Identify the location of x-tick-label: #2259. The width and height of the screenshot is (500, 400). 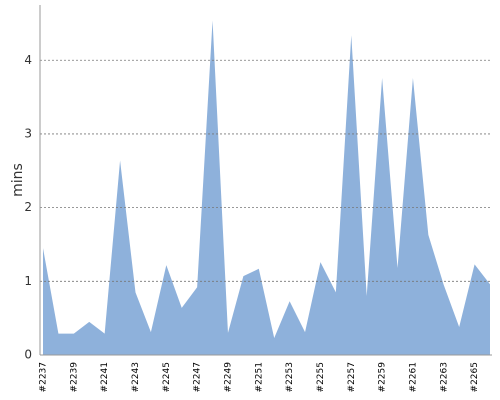
(383, 377).